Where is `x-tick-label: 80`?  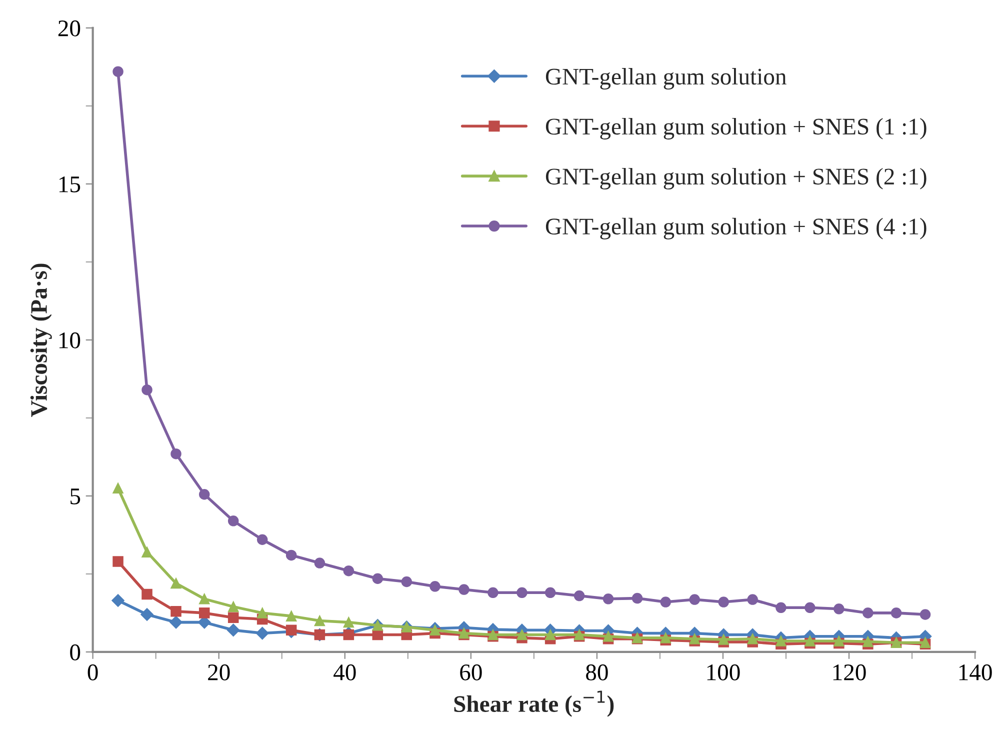 x-tick-label: 80 is located at coordinates (597, 672).